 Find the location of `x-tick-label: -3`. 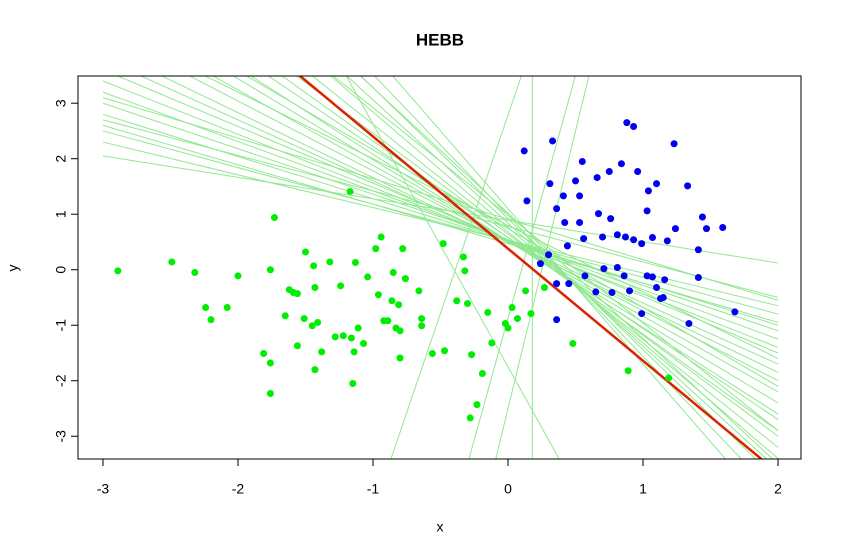

x-tick-label: -3 is located at coordinates (103, 489).